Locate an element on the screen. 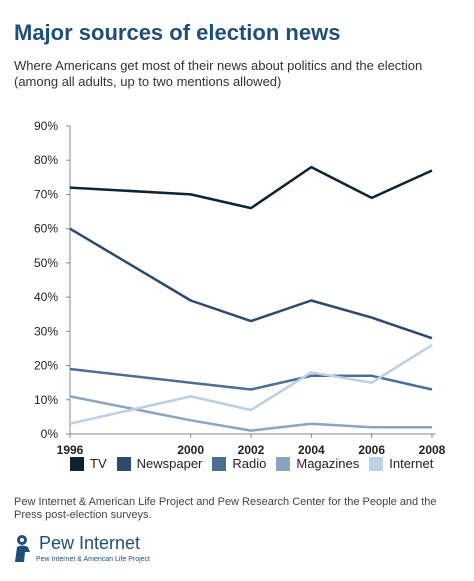 The width and height of the screenshot is (474, 581). y-tick-label: 40% is located at coordinates (46, 297).